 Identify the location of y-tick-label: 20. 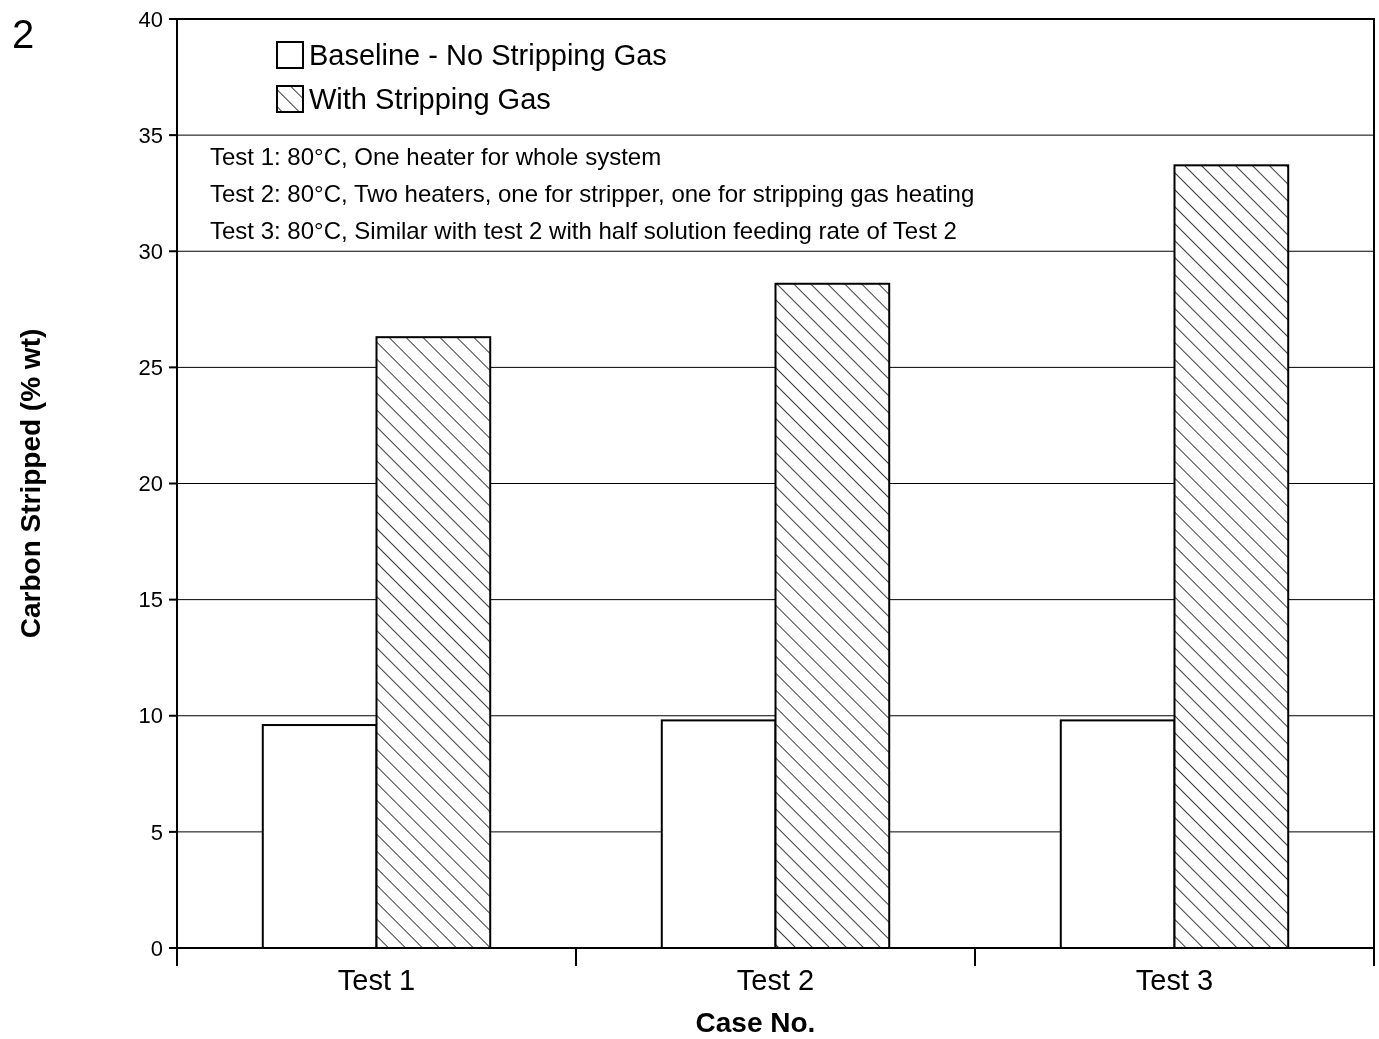
(150, 484).